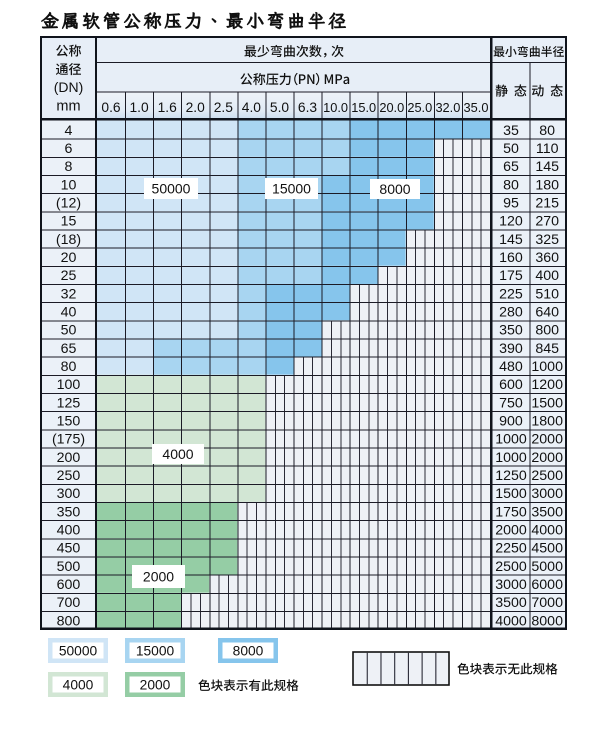 This screenshot has height=743, width=600. I want to click on svg-text: 225, so click(511, 294).